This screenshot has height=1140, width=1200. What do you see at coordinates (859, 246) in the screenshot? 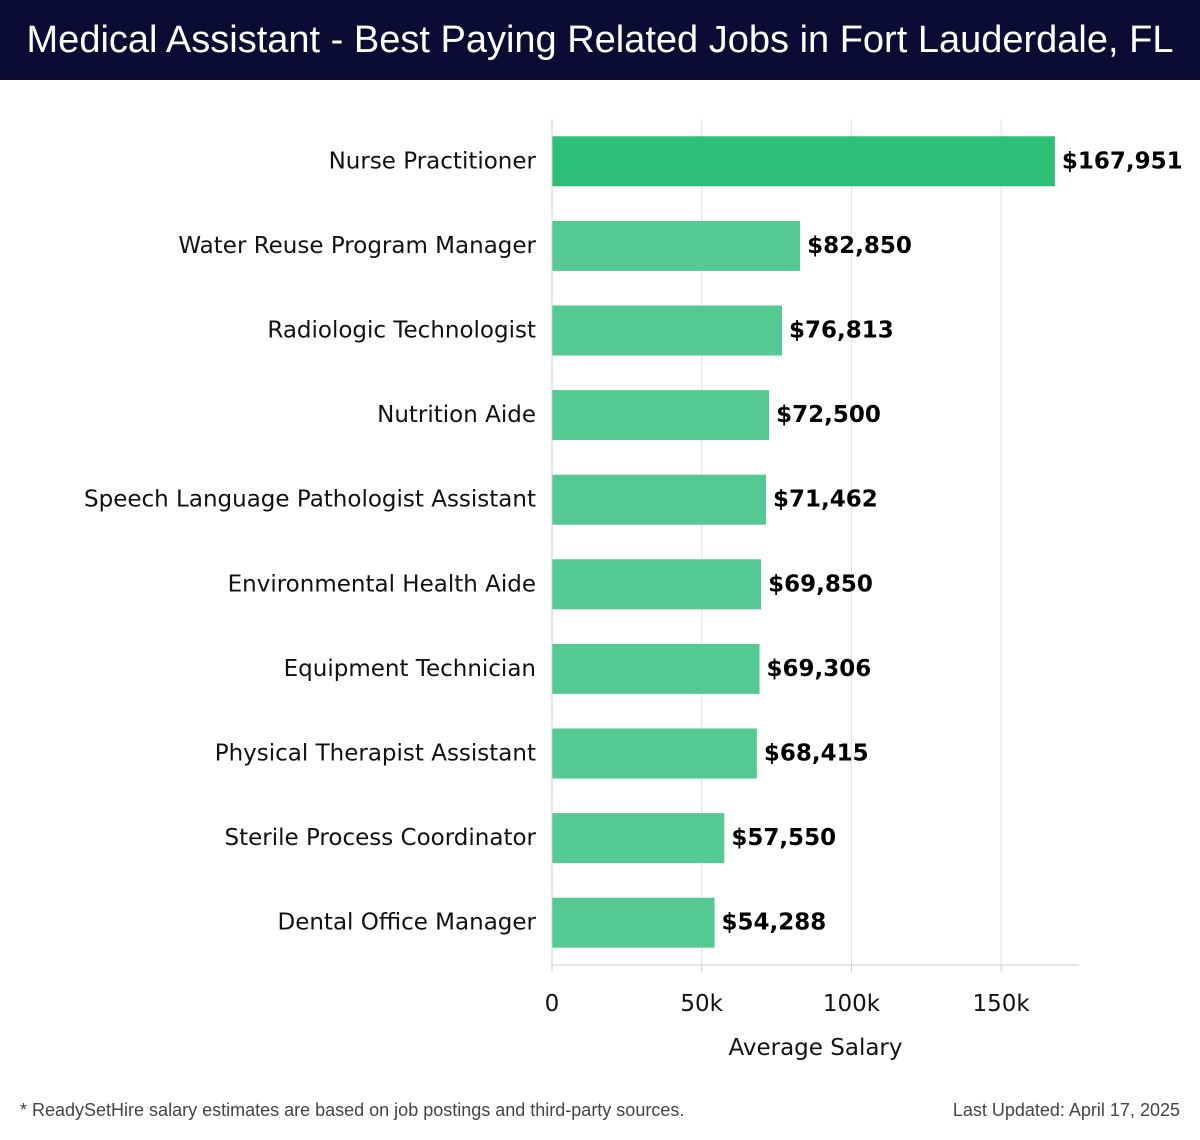
I see `data-label: $82,850` at bounding box center [859, 246].